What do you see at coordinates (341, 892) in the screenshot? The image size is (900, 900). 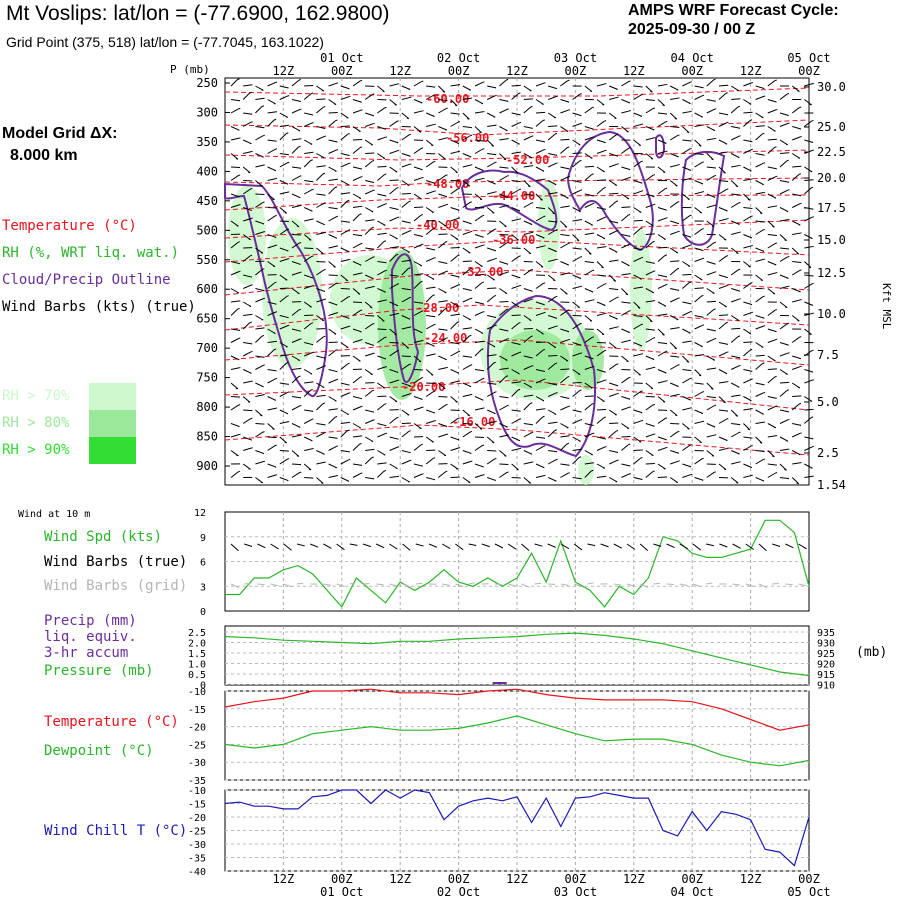 I see `bottom-day-label: 01 Oct` at bounding box center [341, 892].